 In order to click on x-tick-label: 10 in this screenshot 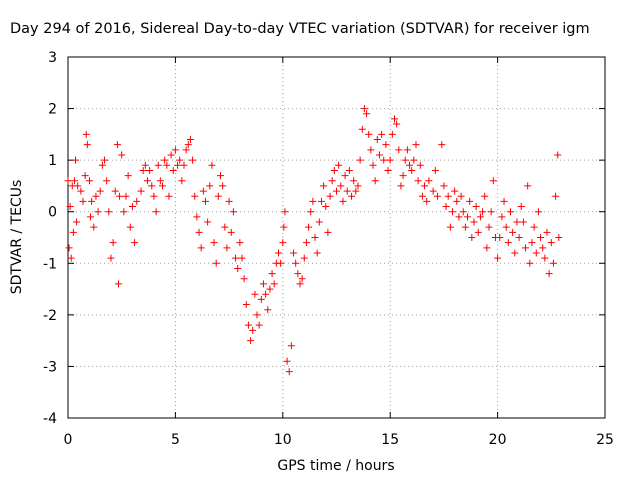, I will do `click(283, 440)`.